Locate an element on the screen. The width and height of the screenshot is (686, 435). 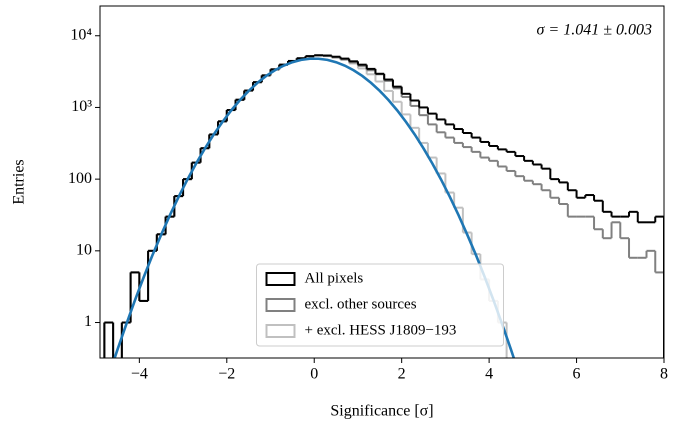
x-tick-label: 8 is located at coordinates (664, 374).